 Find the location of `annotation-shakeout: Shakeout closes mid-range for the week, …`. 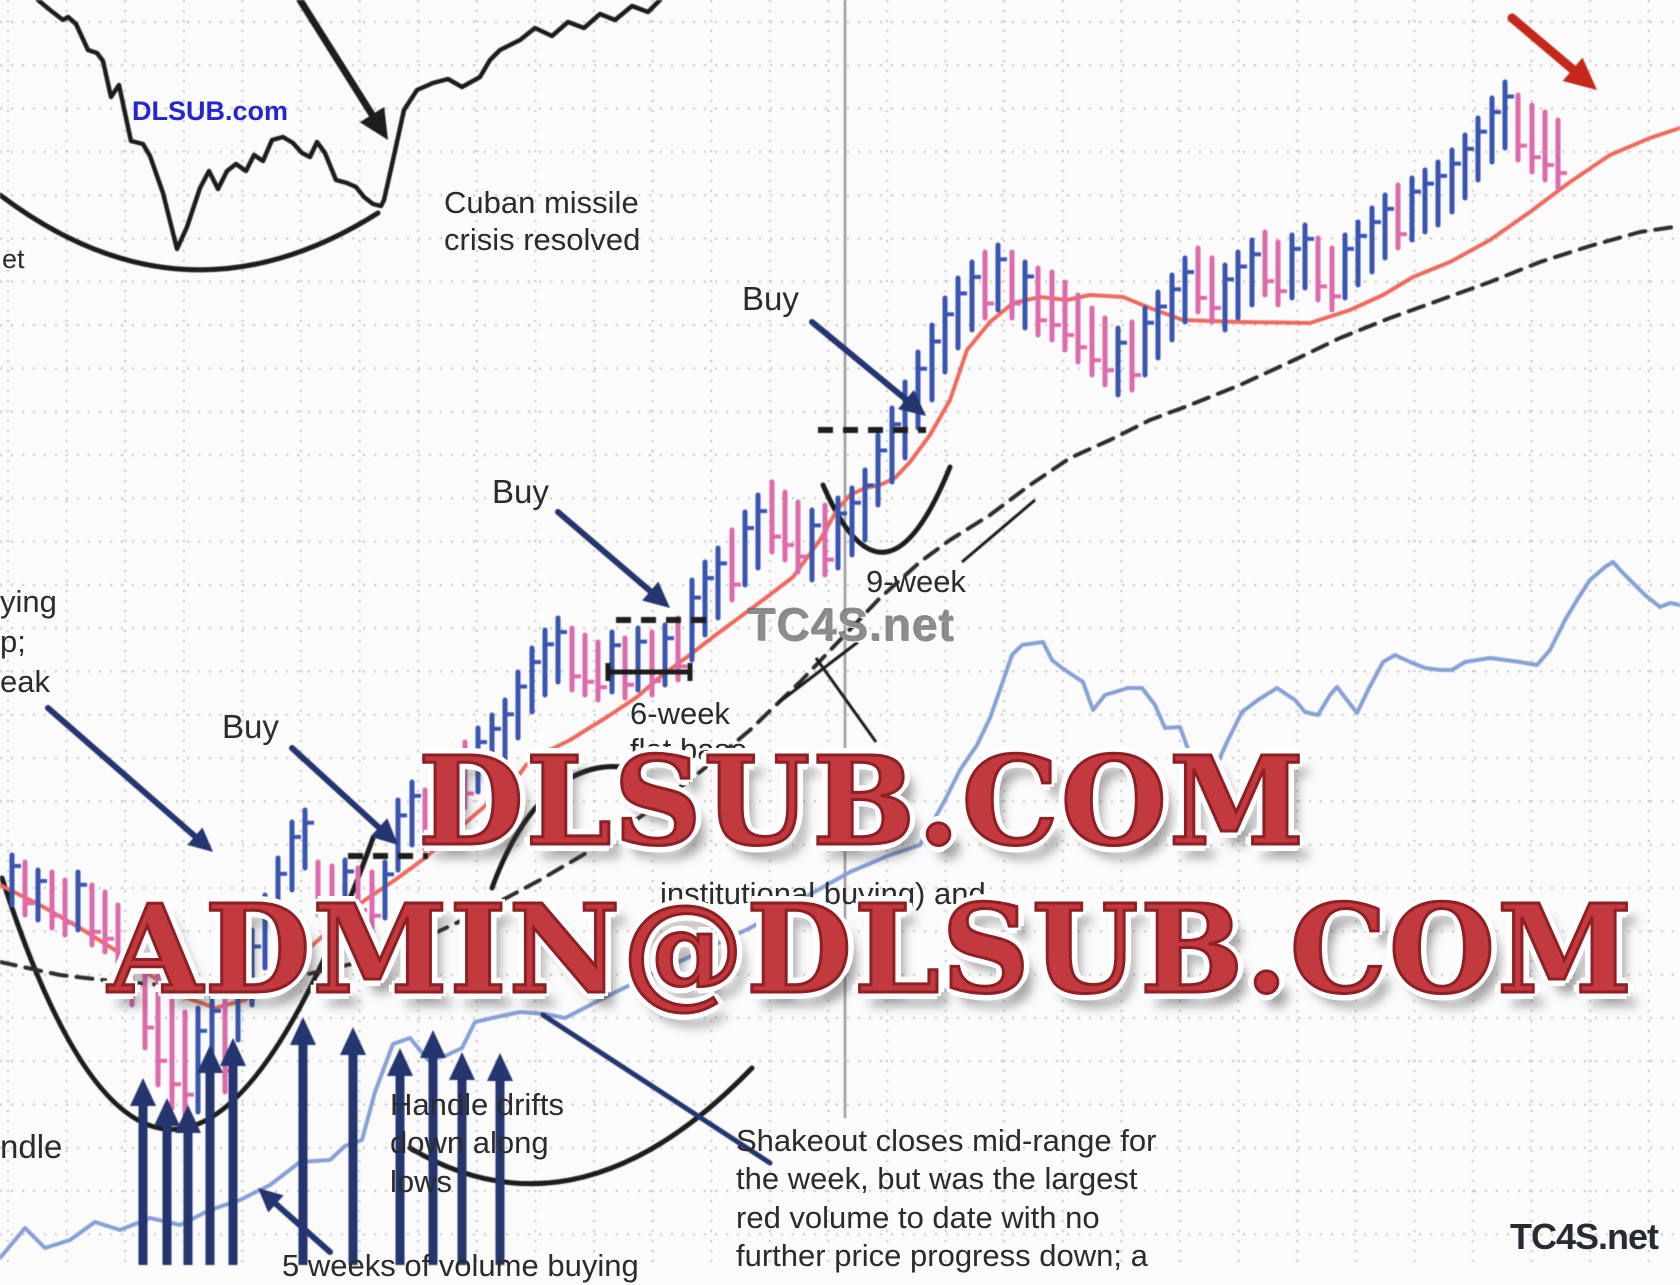

annotation-shakeout: Shakeout closes mid-range for the week, … is located at coordinates (946, 1198).